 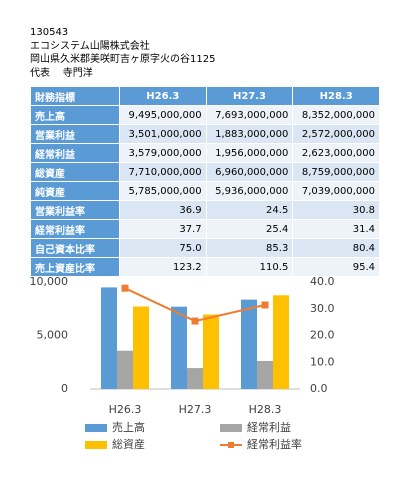 What do you see at coordinates (40, 73) in the screenshot?
I see `role: 代表` at bounding box center [40, 73].